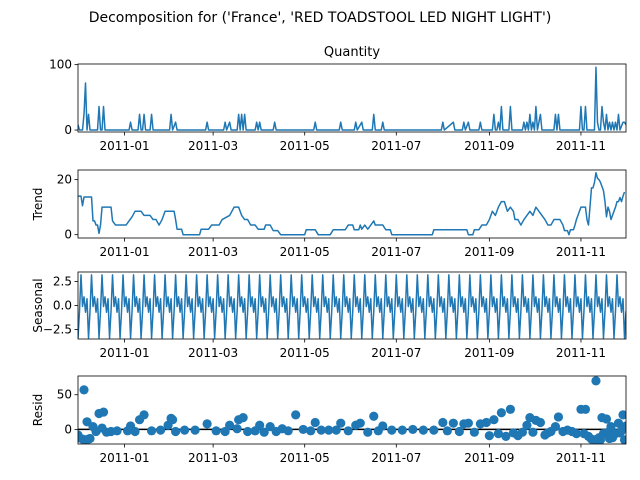 The height and width of the screenshot is (480, 640). I want to click on trend-xtick-label: 2011-11, so click(581, 252).